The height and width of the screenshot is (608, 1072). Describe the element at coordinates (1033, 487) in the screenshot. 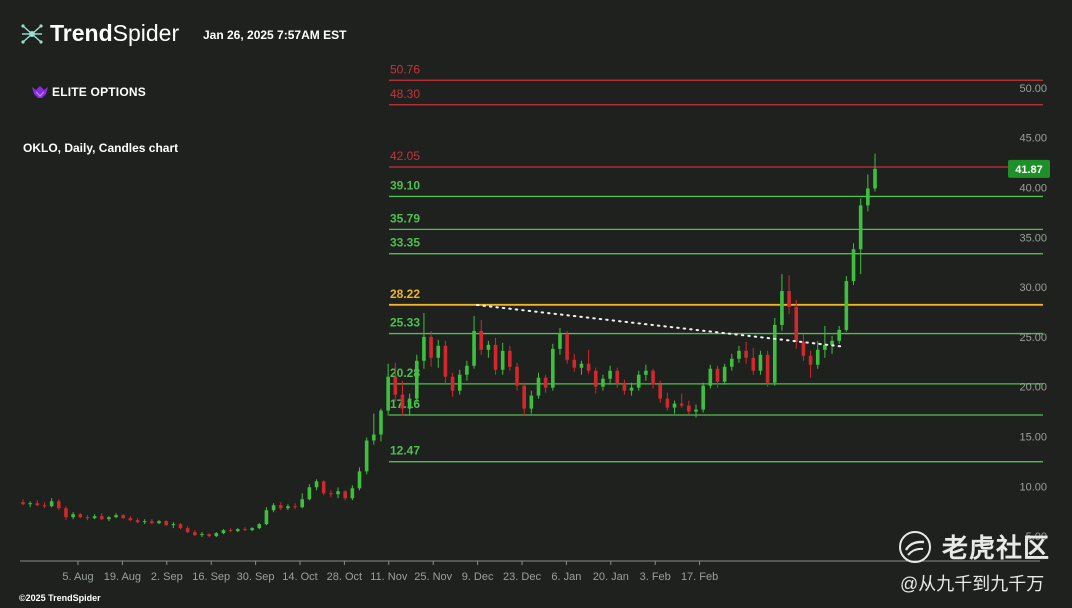

I see `y-tick-label: 10.00` at that location.